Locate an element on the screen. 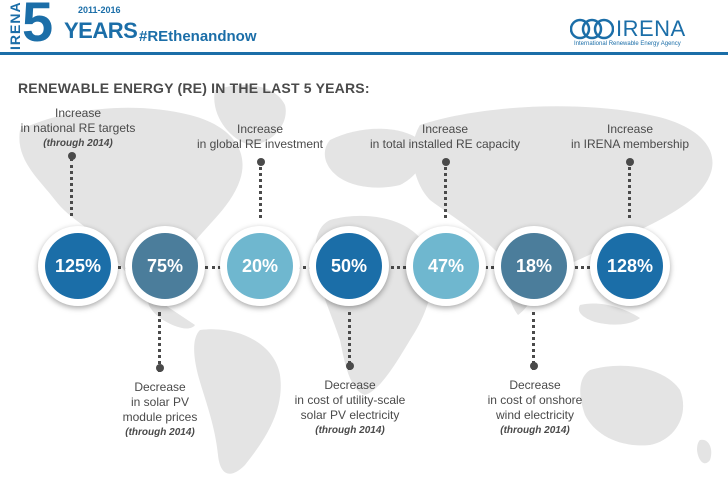  logo-big-number: 5 is located at coordinates (38, 26).